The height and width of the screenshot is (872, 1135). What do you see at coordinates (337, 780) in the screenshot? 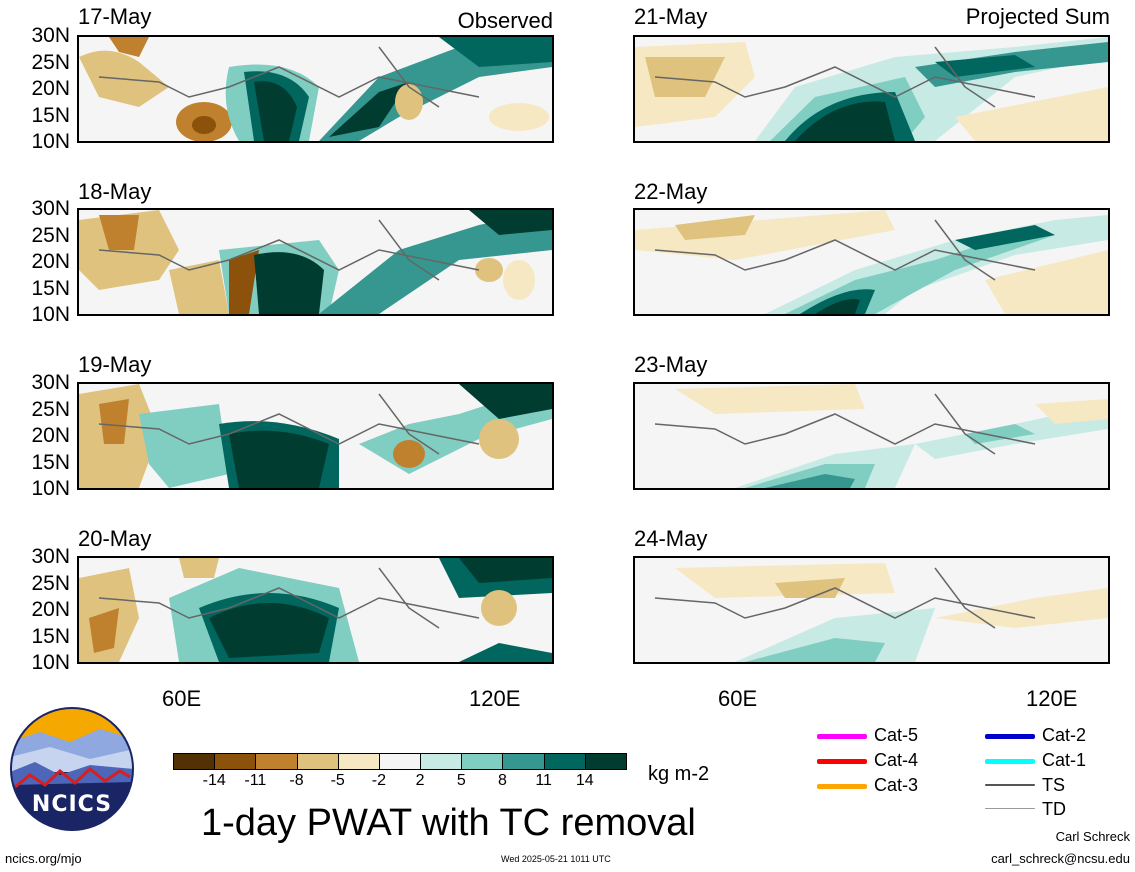
I see `colorbar-tick-label: -5` at bounding box center [337, 780].